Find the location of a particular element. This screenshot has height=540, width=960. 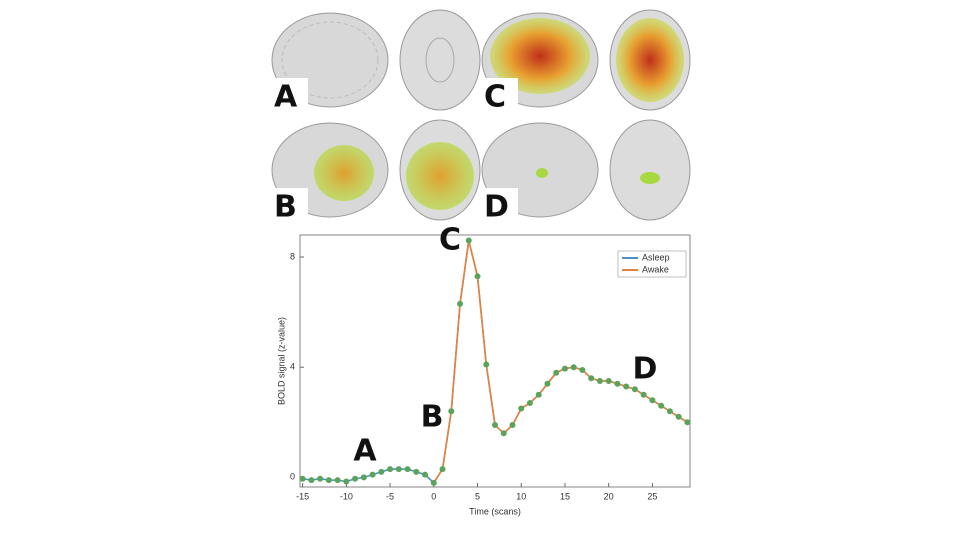

annotation: B is located at coordinates (432, 417).